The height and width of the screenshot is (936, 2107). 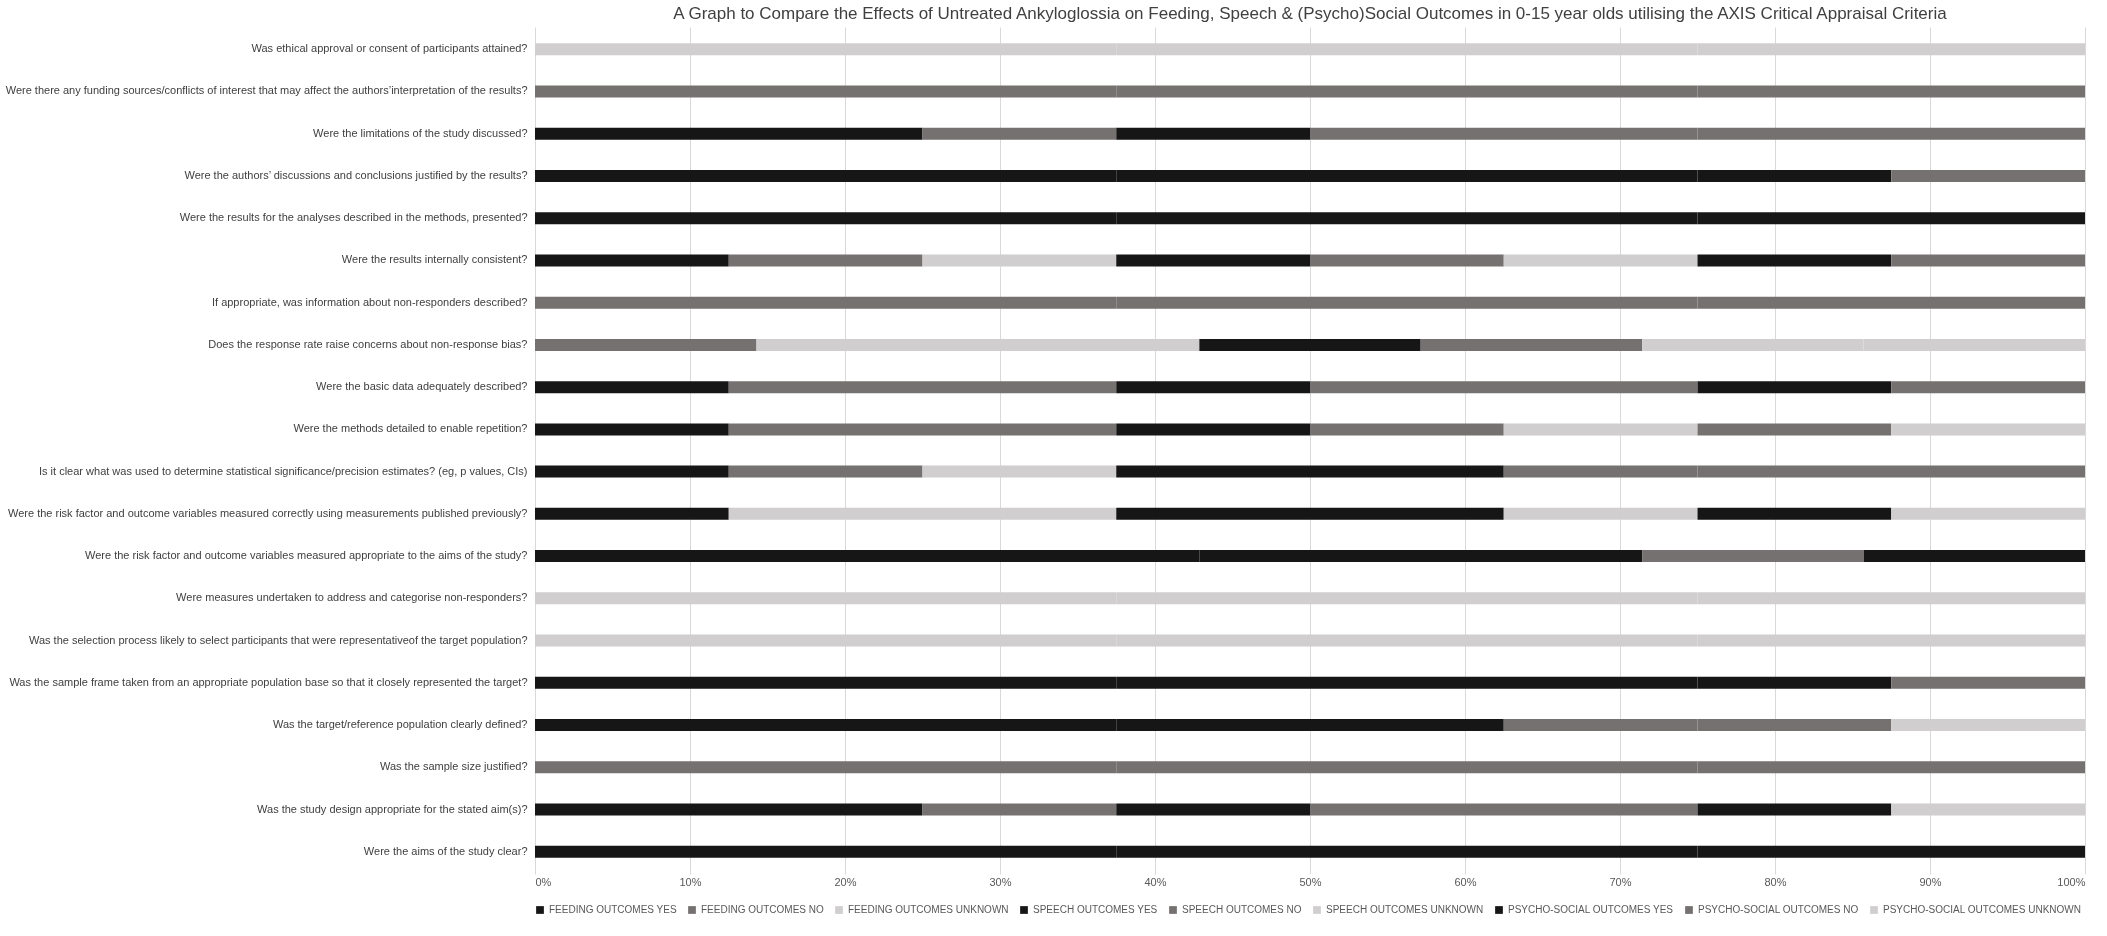 What do you see at coordinates (389, 48) in the screenshot?
I see `y-tick-label: Was ethical approval or consent of participants attained?` at bounding box center [389, 48].